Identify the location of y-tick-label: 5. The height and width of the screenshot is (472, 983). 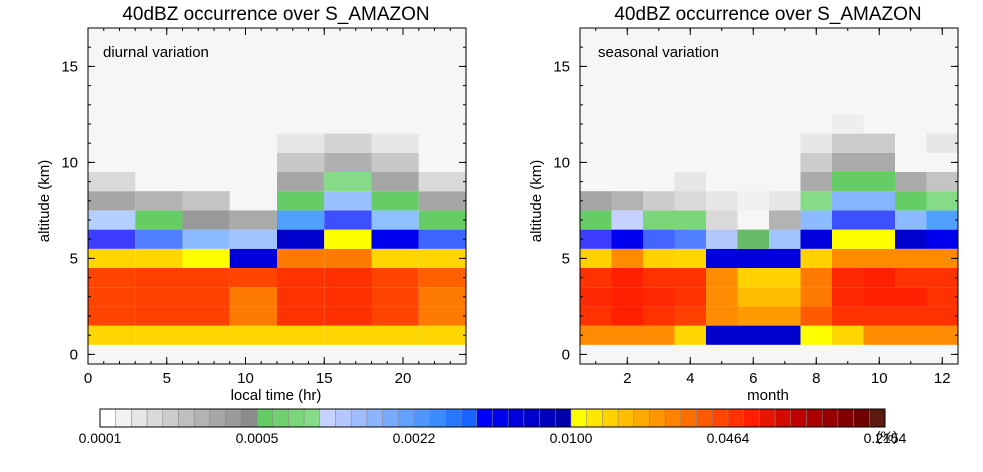
(74, 258).